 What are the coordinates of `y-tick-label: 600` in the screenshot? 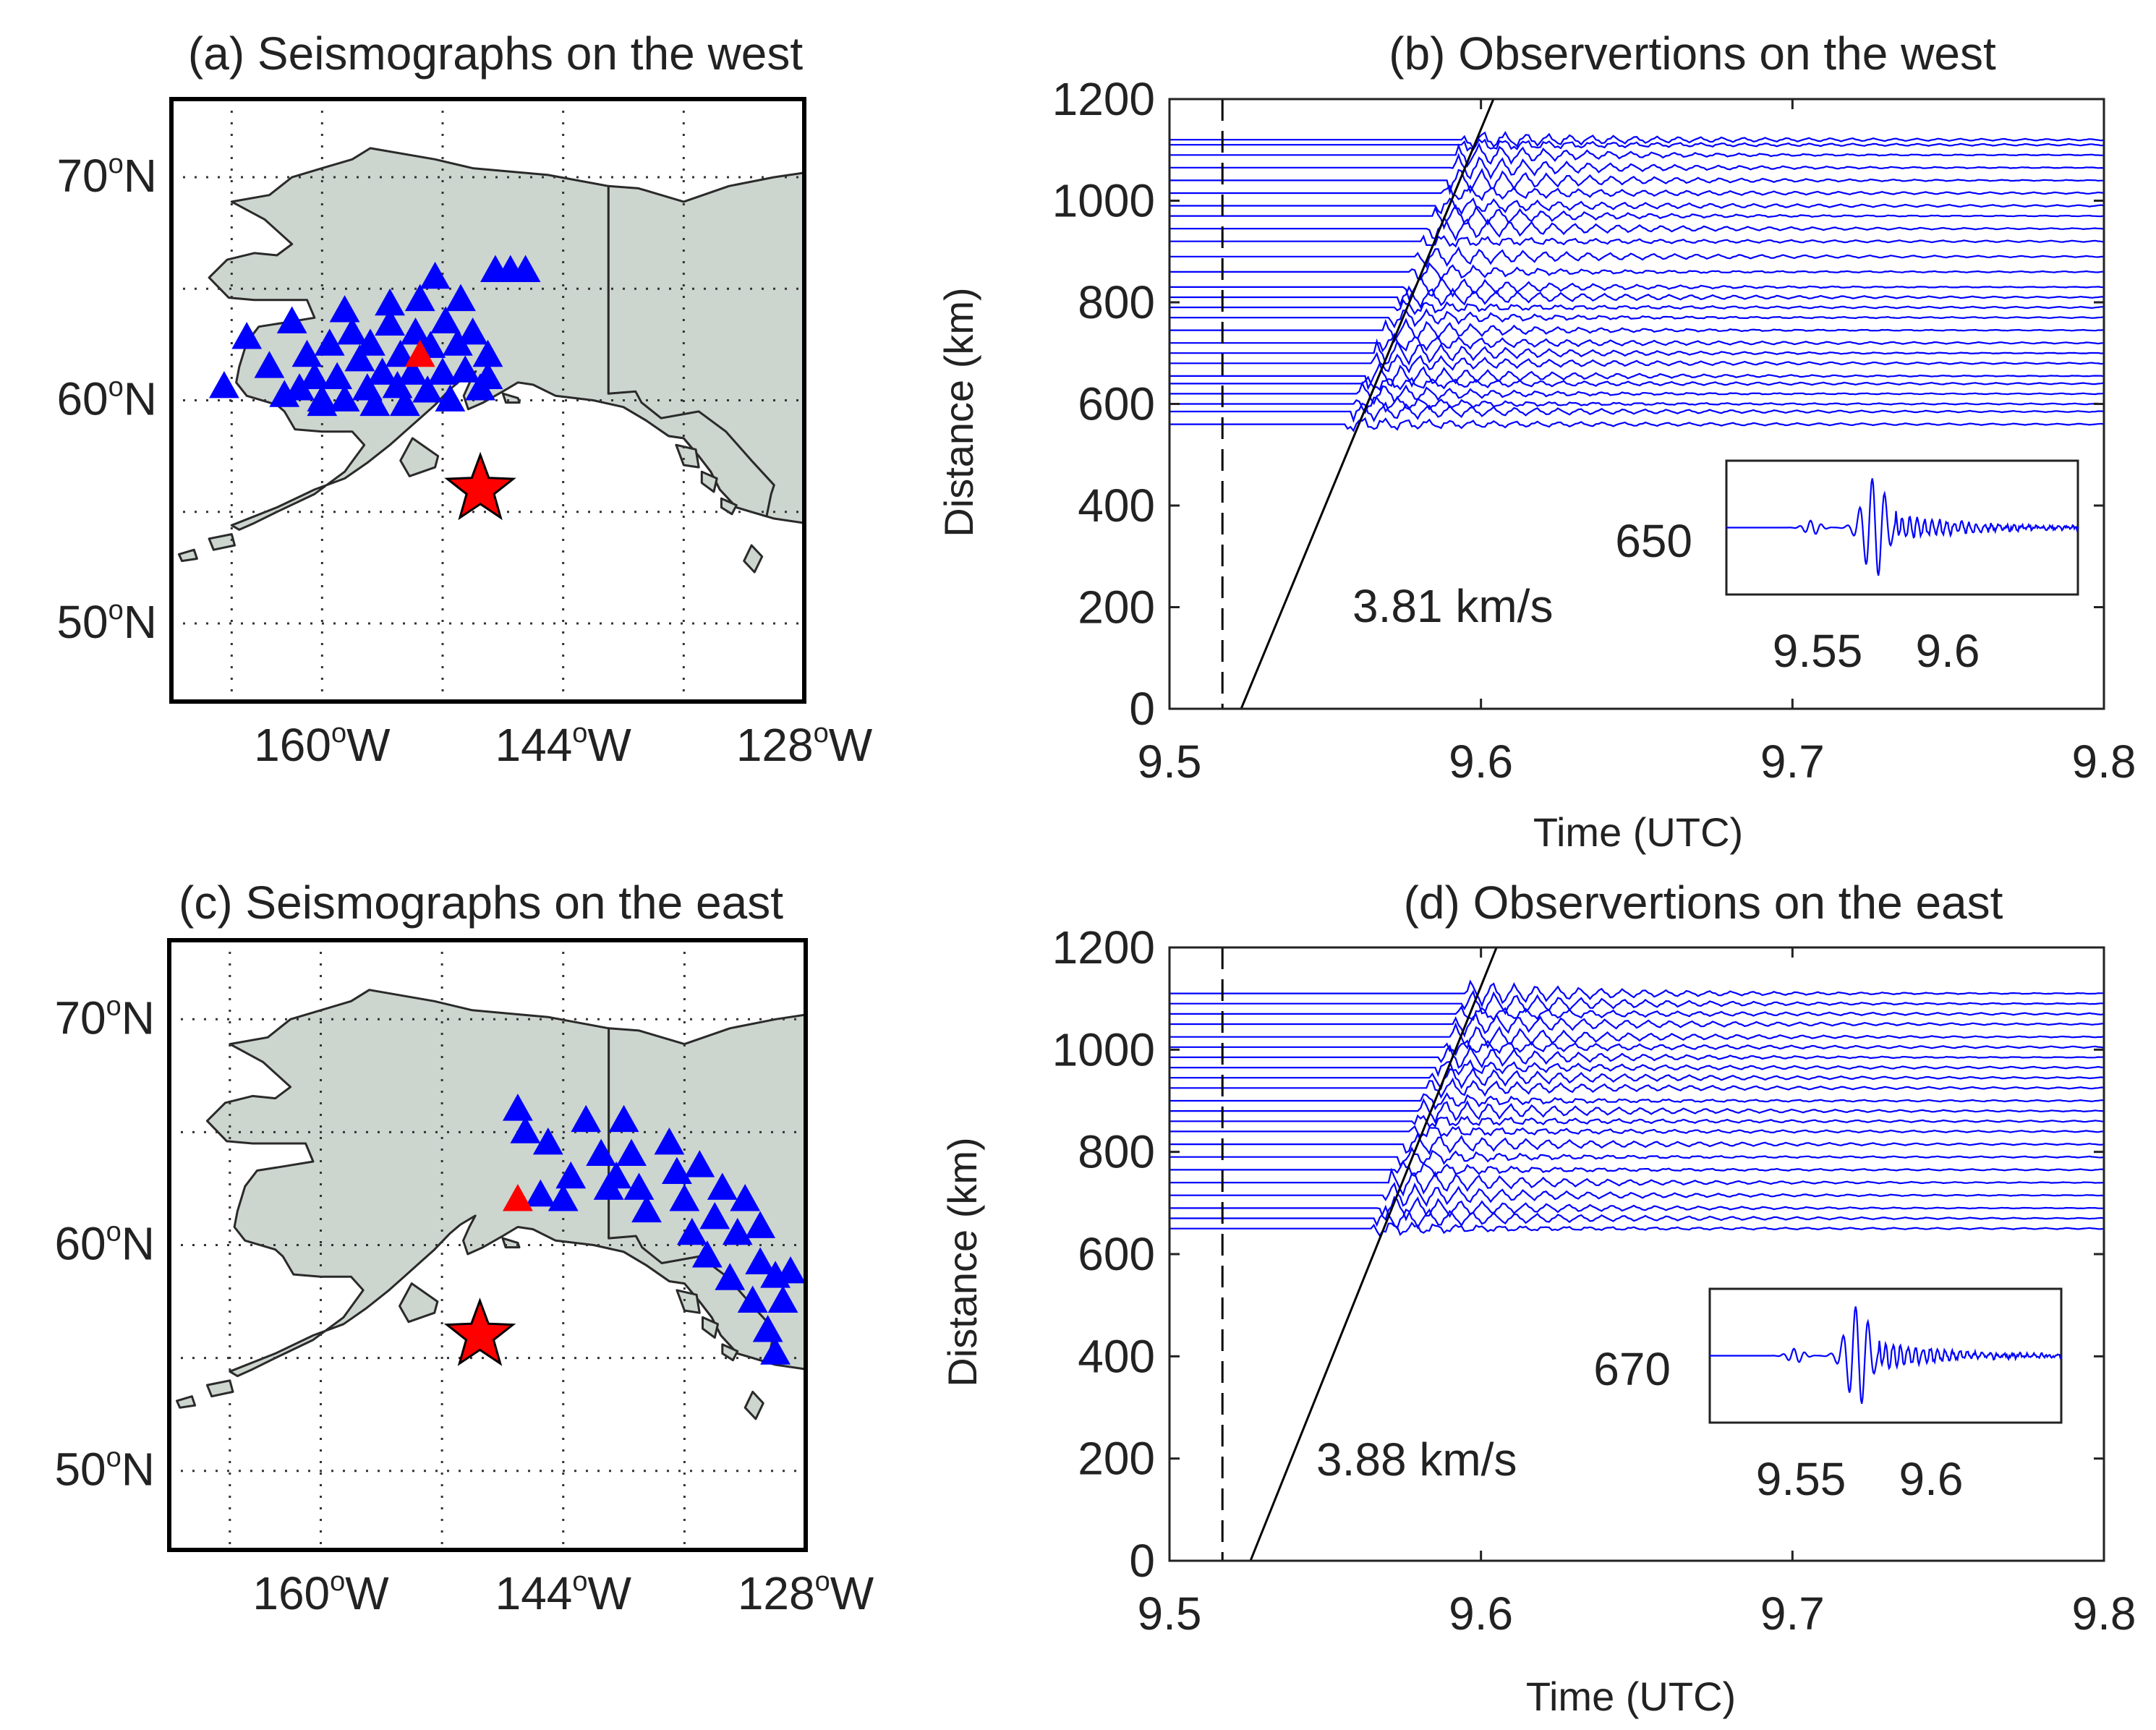 It's located at (1116, 1254).